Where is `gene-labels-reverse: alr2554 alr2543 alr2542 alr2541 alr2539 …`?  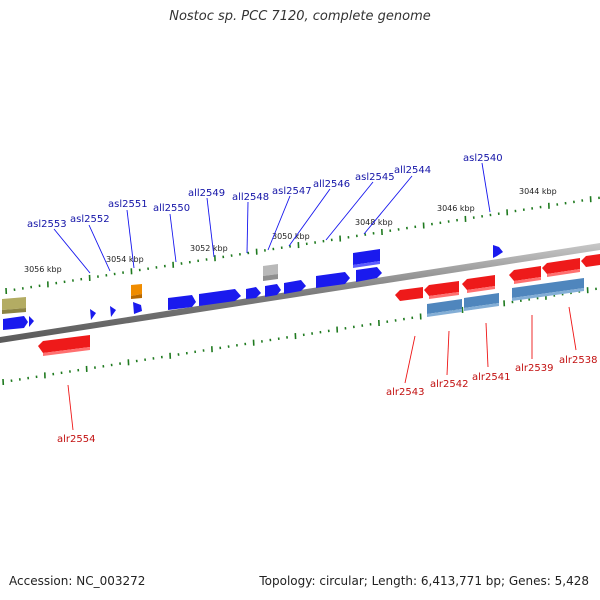 gene-labels-reverse: alr2554 alr2543 alr2542 alr2541 alr2539 … is located at coordinates (327, 400).